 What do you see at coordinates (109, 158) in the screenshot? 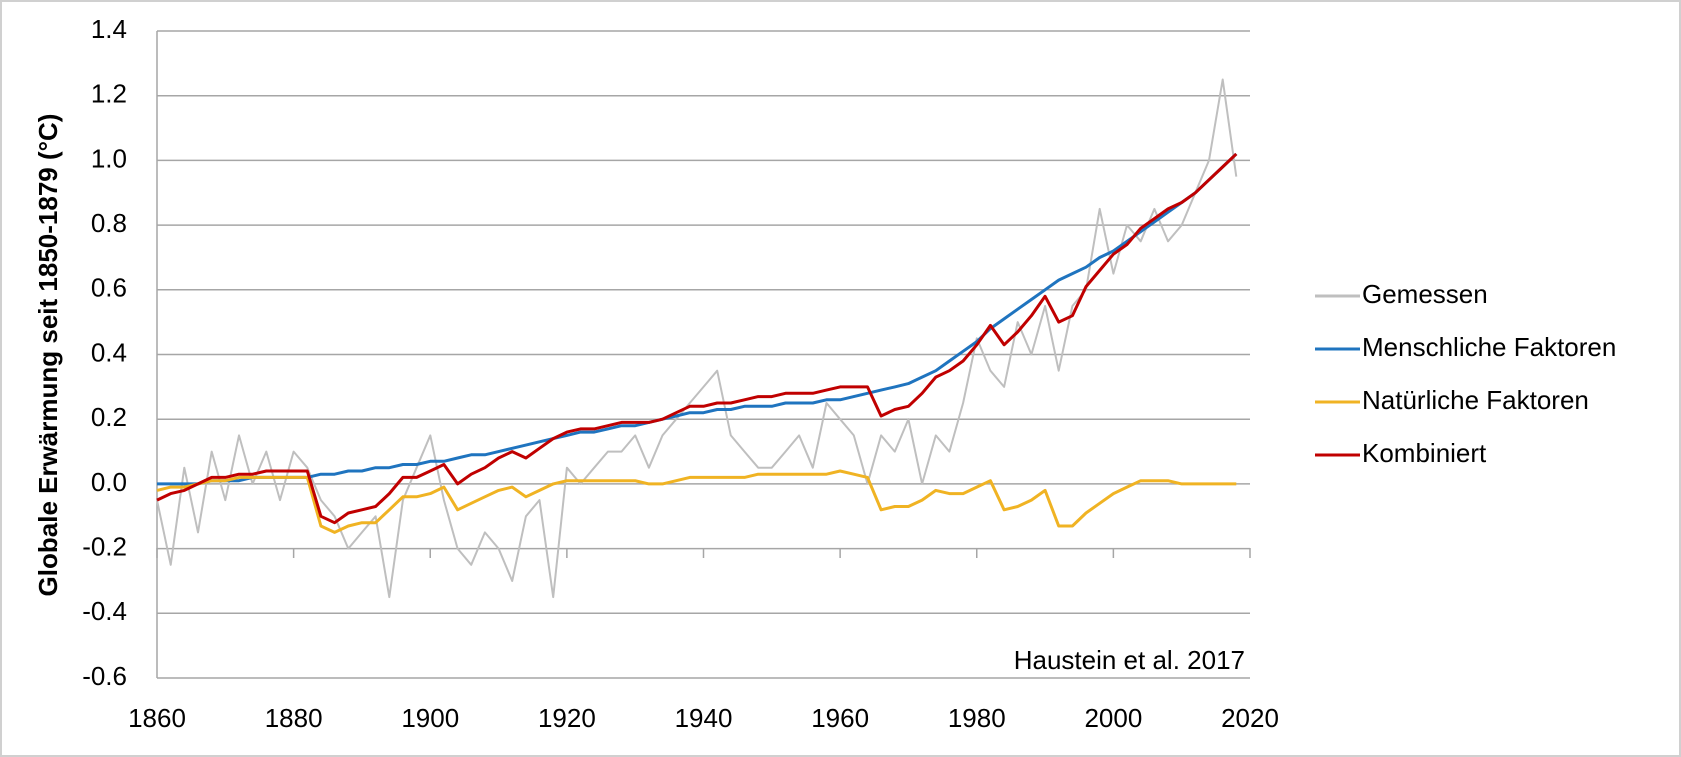
I see `y-tick-label: 1.0` at bounding box center [109, 158].